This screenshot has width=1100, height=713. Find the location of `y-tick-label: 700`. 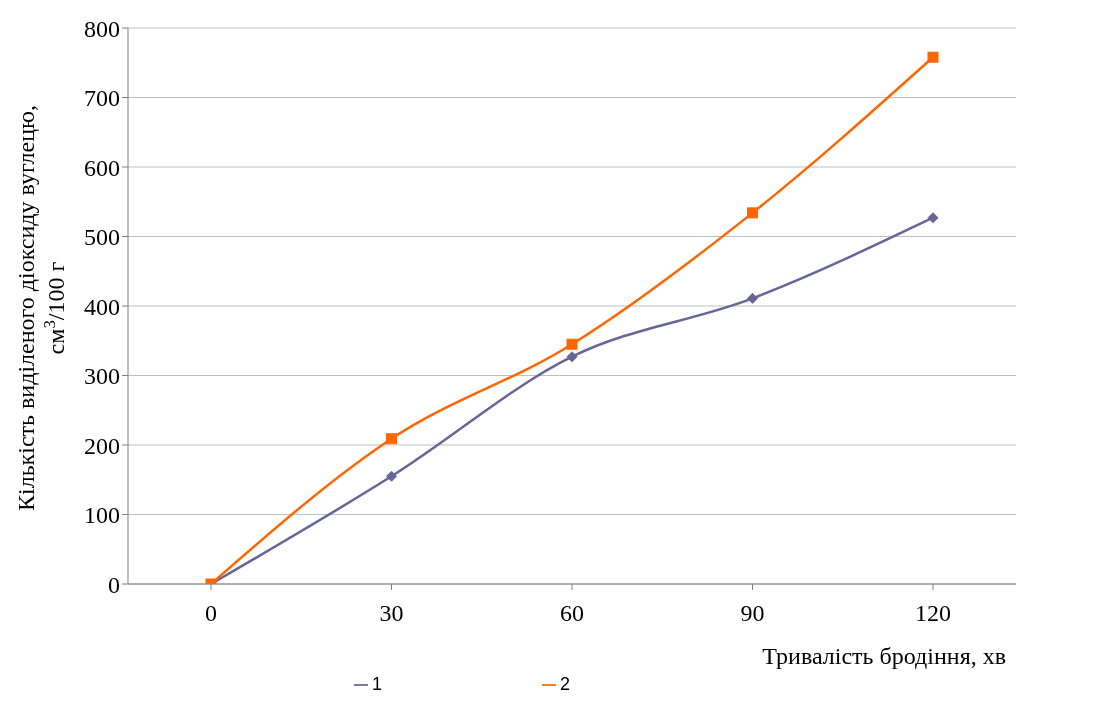

y-tick-label: 700 is located at coordinates (102, 98).